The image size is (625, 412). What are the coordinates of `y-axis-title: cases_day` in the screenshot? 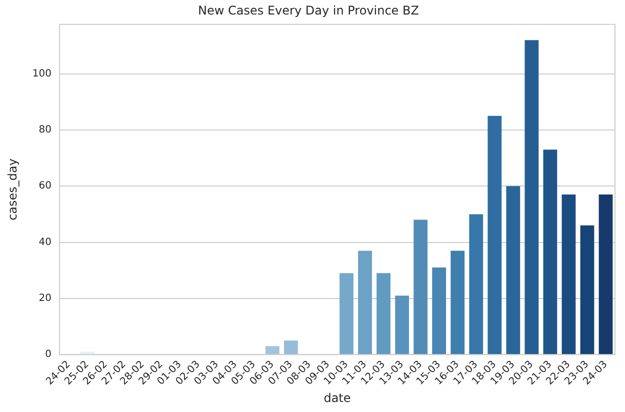 It's located at (12, 189).